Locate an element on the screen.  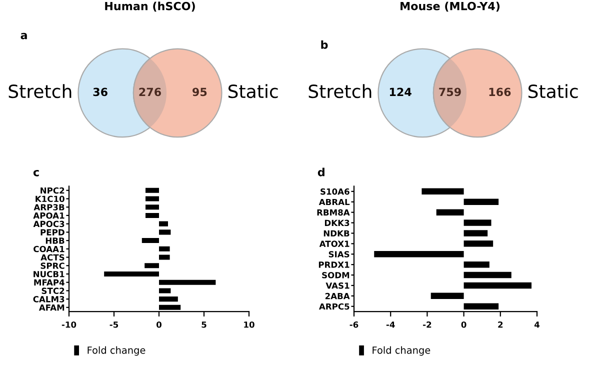
y-tick-label: ABRAL is located at coordinates (334, 202).